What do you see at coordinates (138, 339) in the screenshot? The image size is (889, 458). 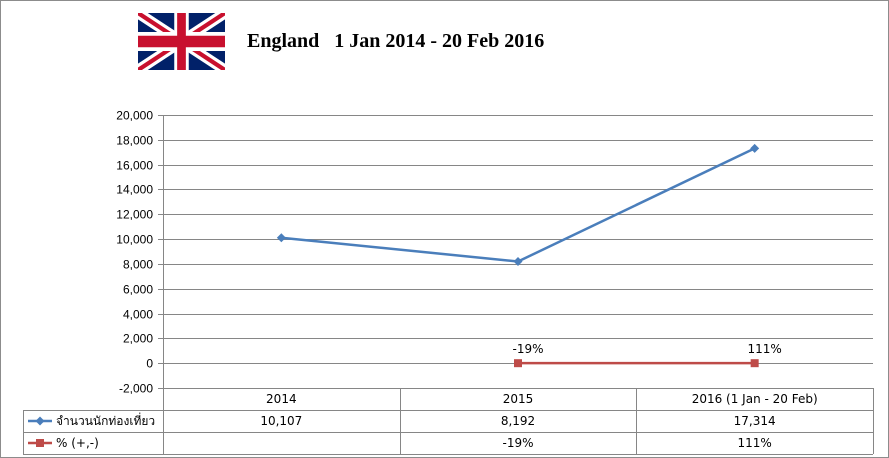 I see `y-tick-label: 2,000` at bounding box center [138, 339].